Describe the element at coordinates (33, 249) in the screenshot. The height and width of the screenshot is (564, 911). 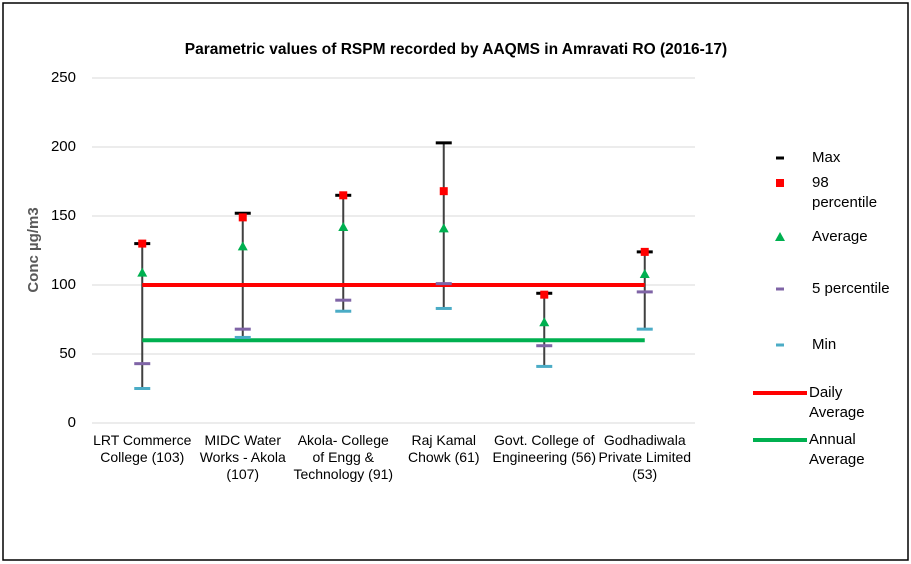
I see `y-axis-title: Conc µg/m3` at that location.